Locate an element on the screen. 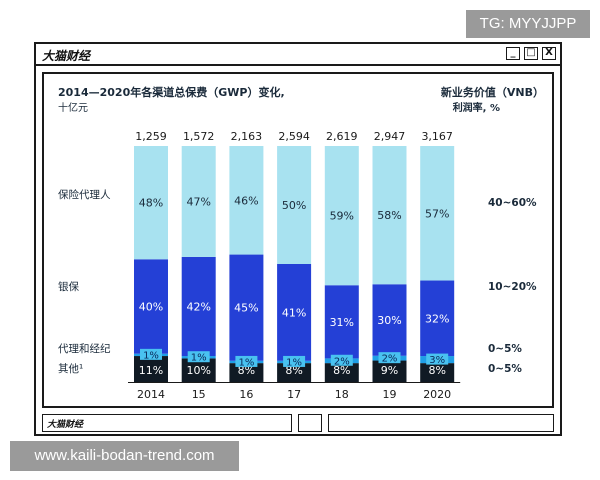 The width and height of the screenshot is (600, 480). total-label: 2,163 is located at coordinates (247, 136).